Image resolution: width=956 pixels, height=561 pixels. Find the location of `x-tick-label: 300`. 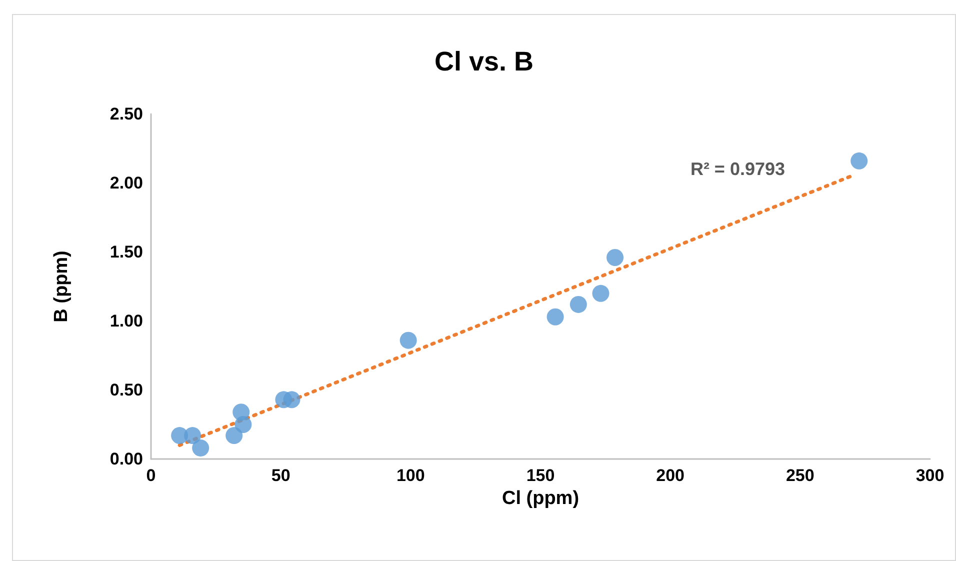

x-tick-label: 300 is located at coordinates (930, 475).